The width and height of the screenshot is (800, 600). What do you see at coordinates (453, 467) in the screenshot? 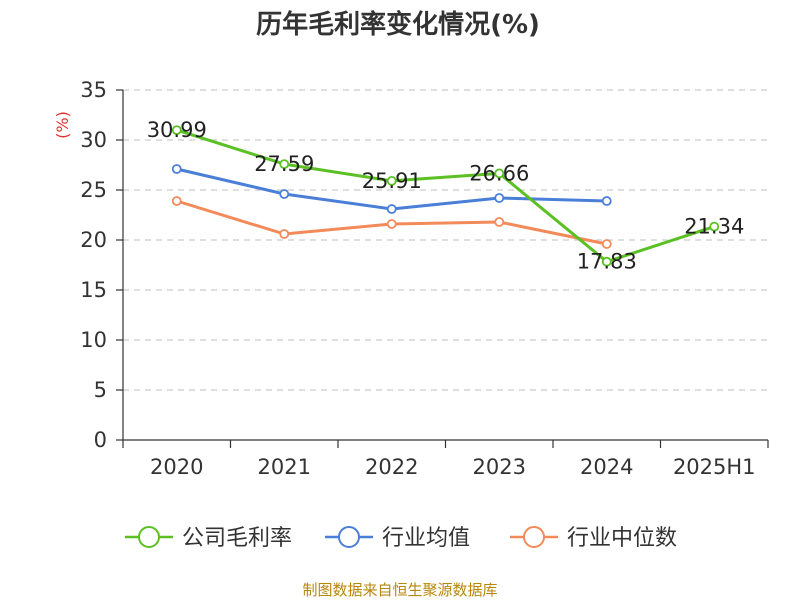
I see `x-tick-labels: 2020 2021 2022 2023 2024 2025H1` at bounding box center [453, 467].